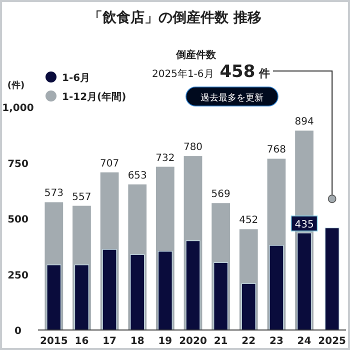 The image size is (350, 350). Describe the element at coordinates (332, 341) in the screenshot. I see `x-tick-label: 2025` at that location.